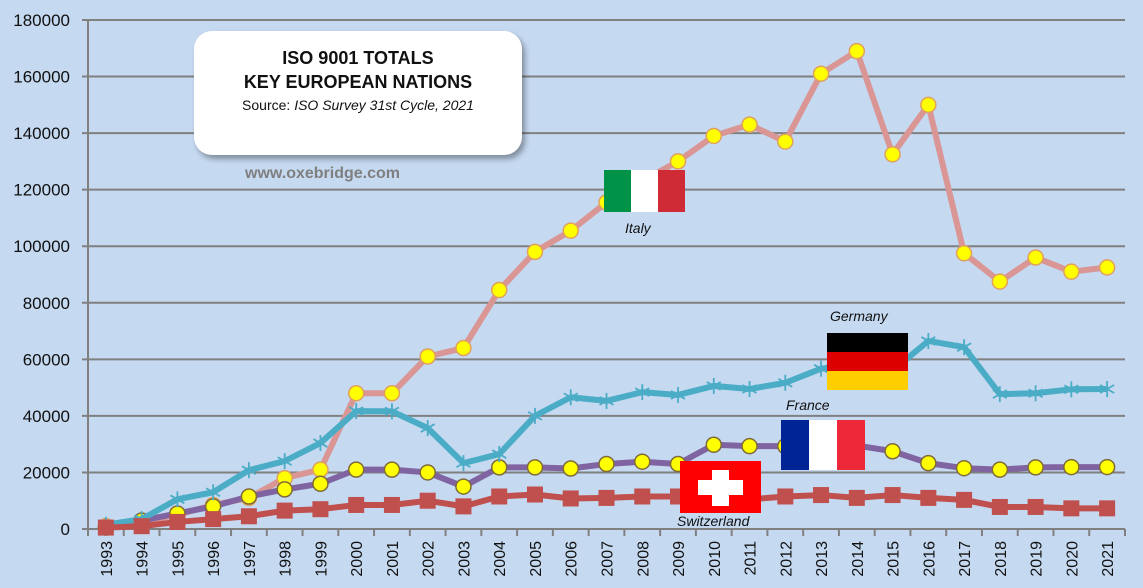 This screenshot has width=1143, height=588. What do you see at coordinates (500, 559) in the screenshot?
I see `x-tick-label: 2004` at bounding box center [500, 559].